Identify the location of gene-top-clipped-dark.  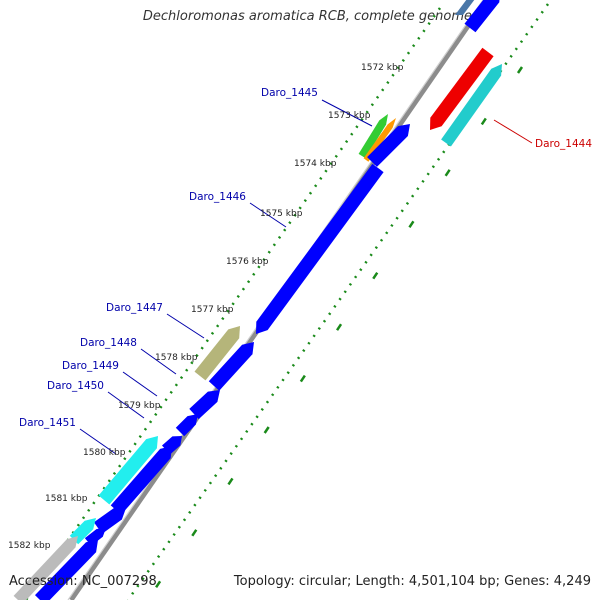
(465, 7).